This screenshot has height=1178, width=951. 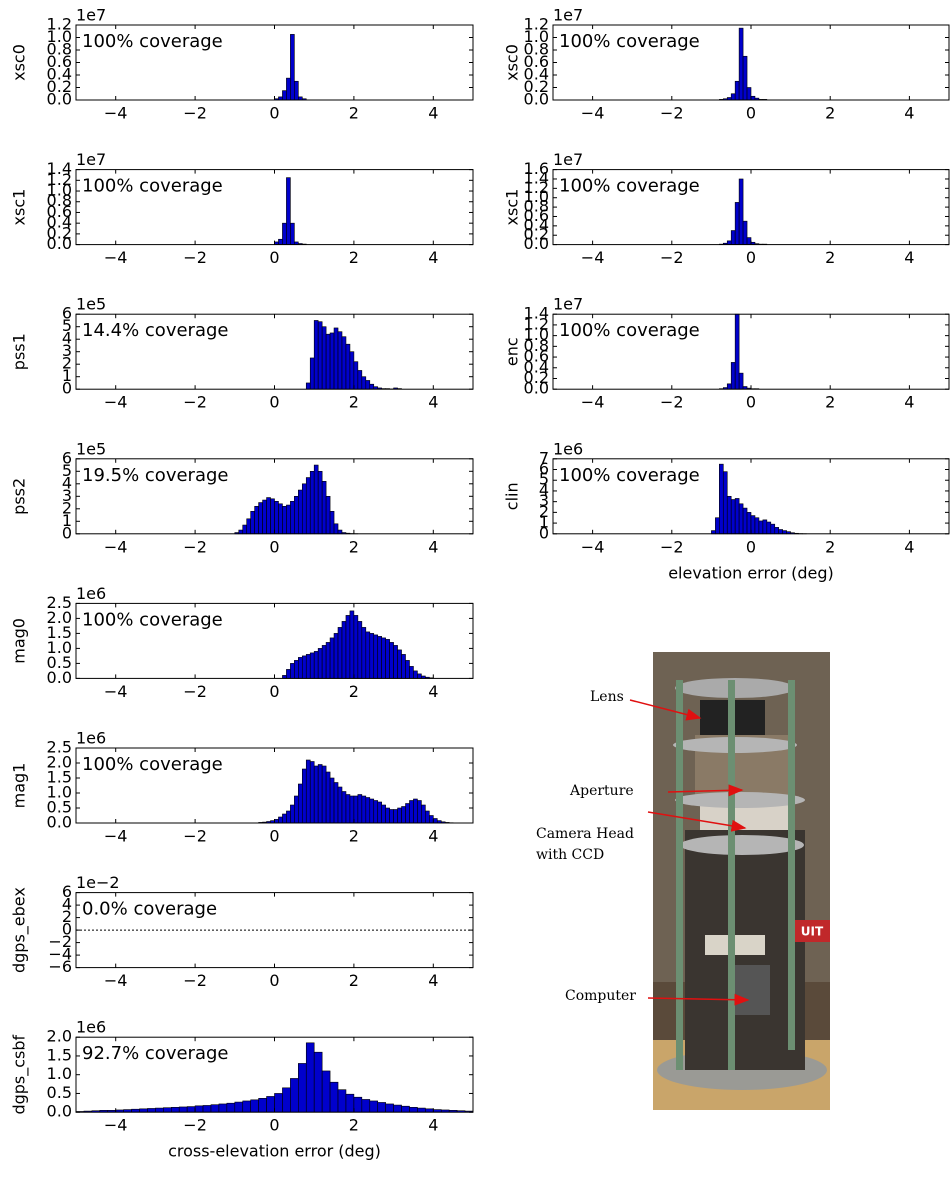 What do you see at coordinates (544, 500) in the screenshot?
I see `y-tick-label: 3` at bounding box center [544, 500].